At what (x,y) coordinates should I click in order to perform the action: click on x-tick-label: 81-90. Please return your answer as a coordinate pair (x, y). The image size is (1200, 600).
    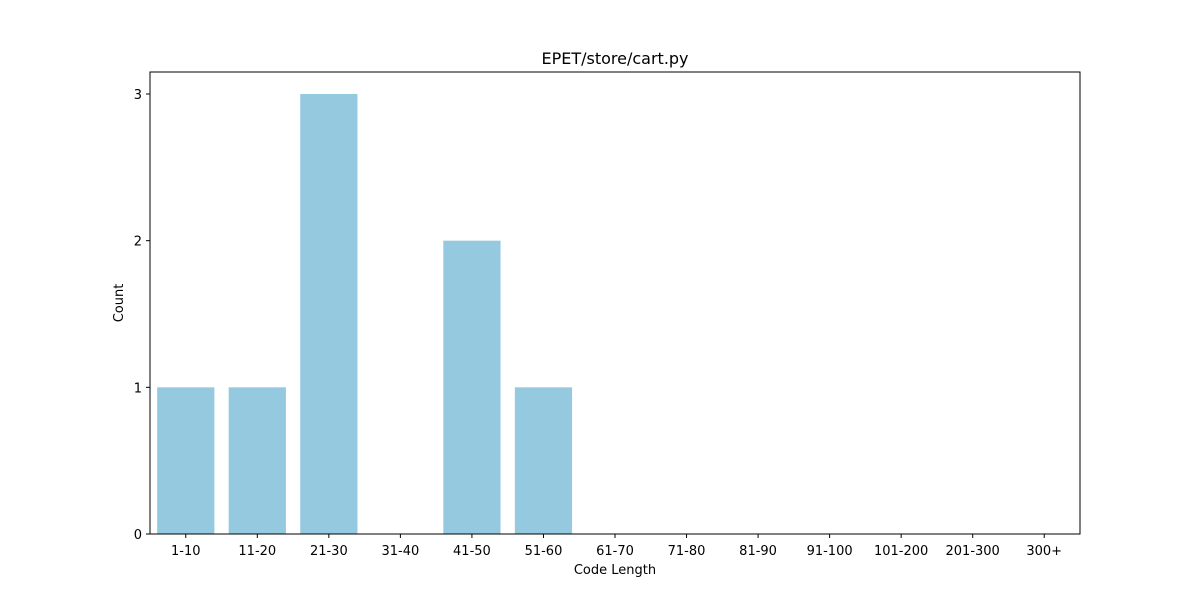
    Looking at the image, I should click on (758, 551).